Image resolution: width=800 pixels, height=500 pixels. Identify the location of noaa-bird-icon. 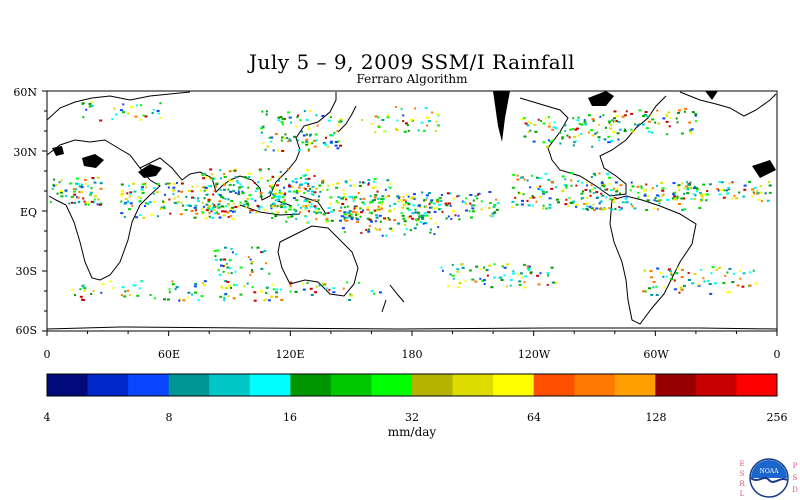
(769, 480).